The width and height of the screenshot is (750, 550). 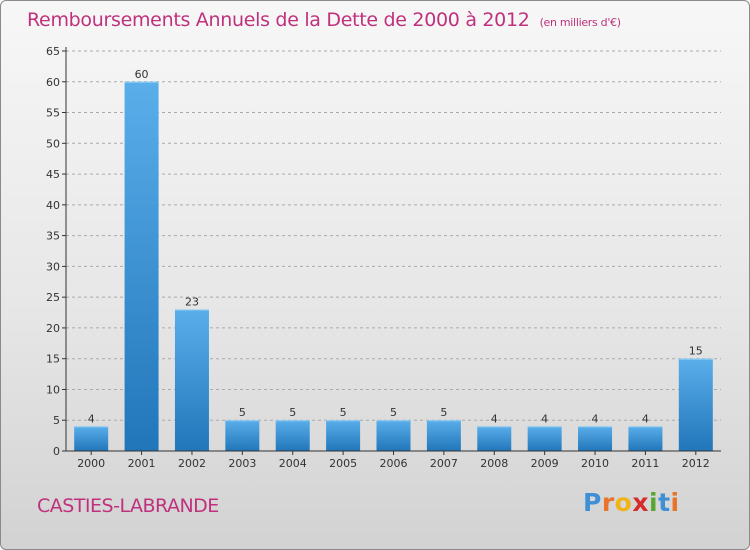 I want to click on logo-letter: r, so click(x=608, y=502).